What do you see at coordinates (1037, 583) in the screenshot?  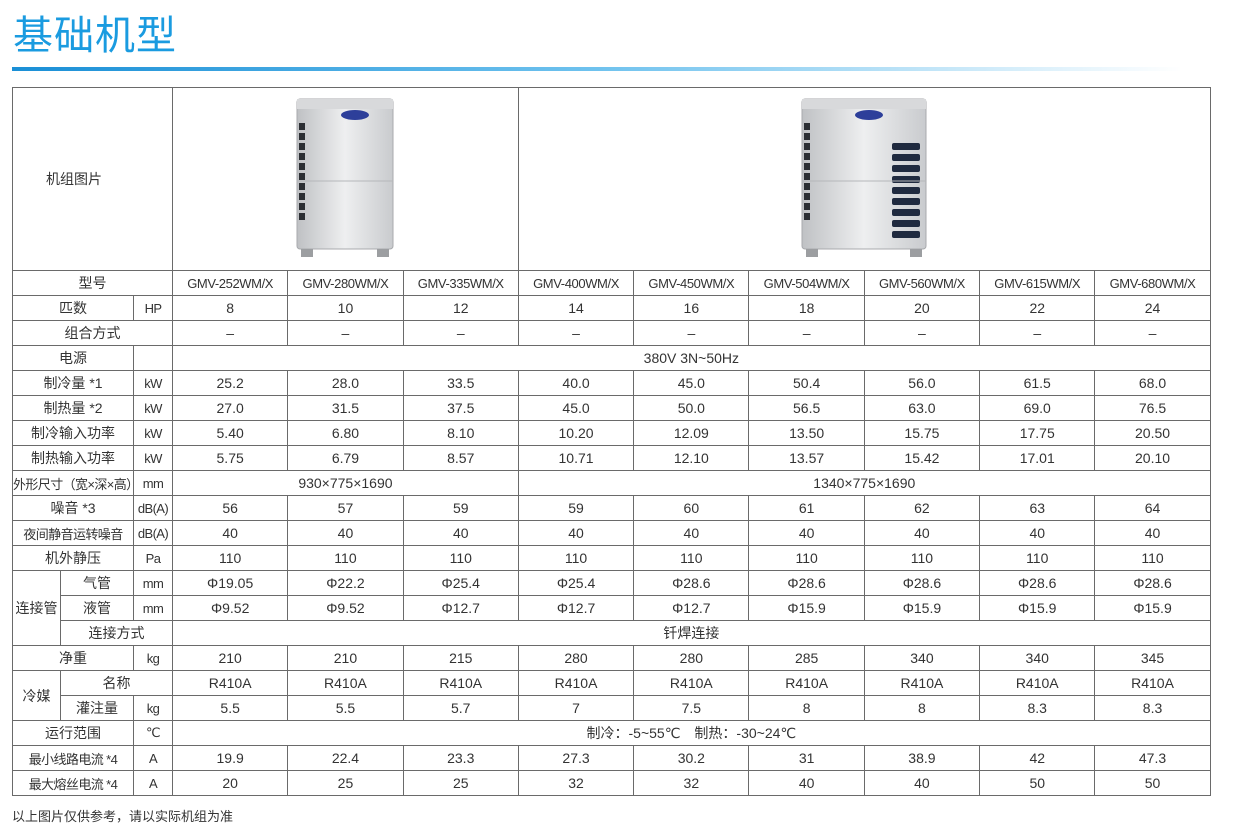 I see `value-cell: Φ28.6` at bounding box center [1037, 583].